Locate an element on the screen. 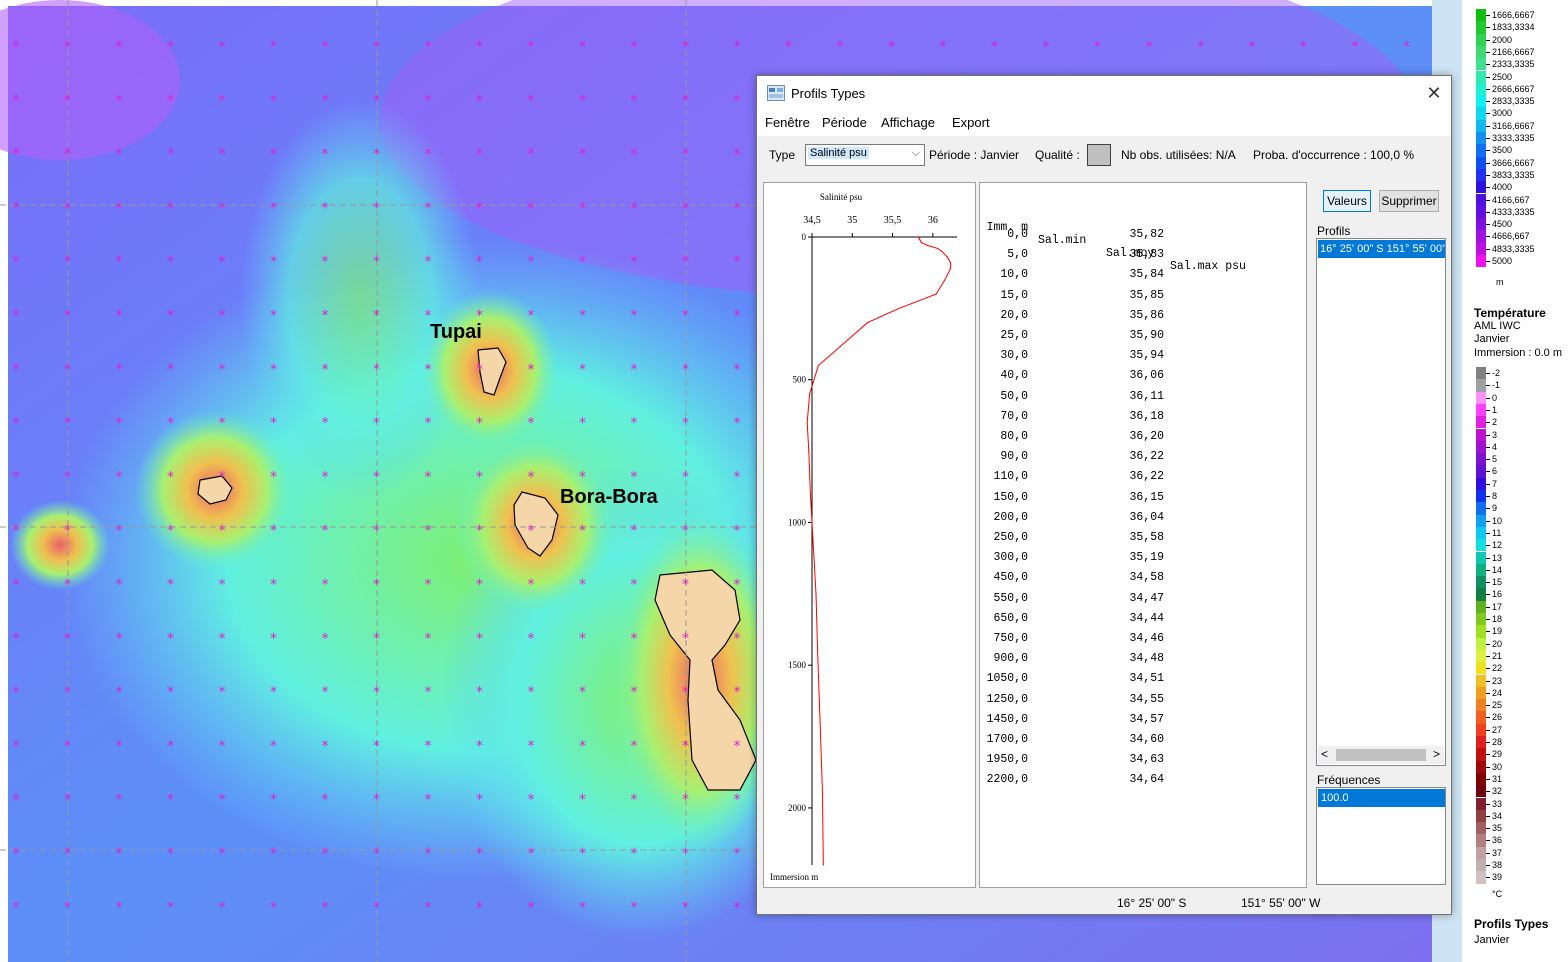 The width and height of the screenshot is (1568, 962). scroll-thumb is located at coordinates (1381, 755).